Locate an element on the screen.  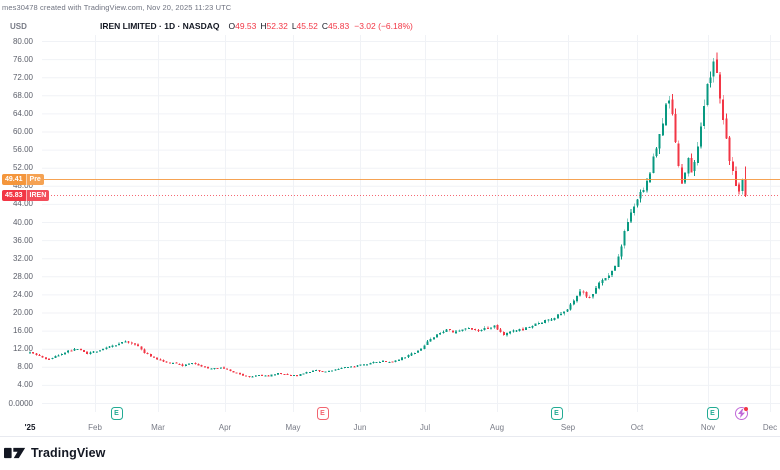
price-tick-label: 44.00 is located at coordinates (22, 204).